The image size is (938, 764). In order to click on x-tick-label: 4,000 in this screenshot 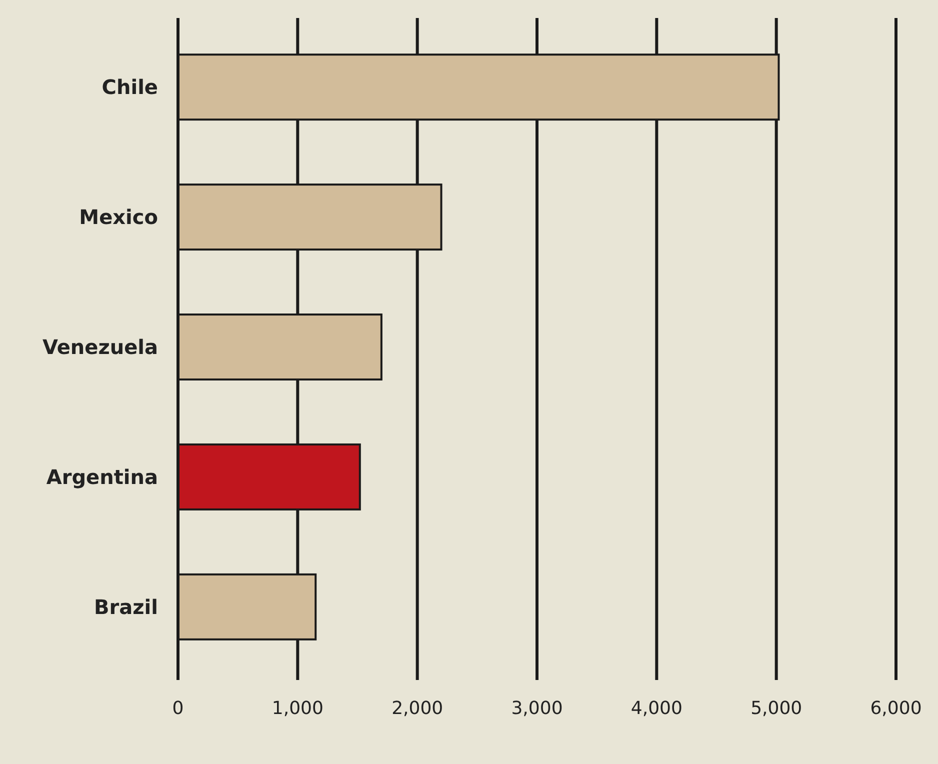, I will do `click(656, 708)`.